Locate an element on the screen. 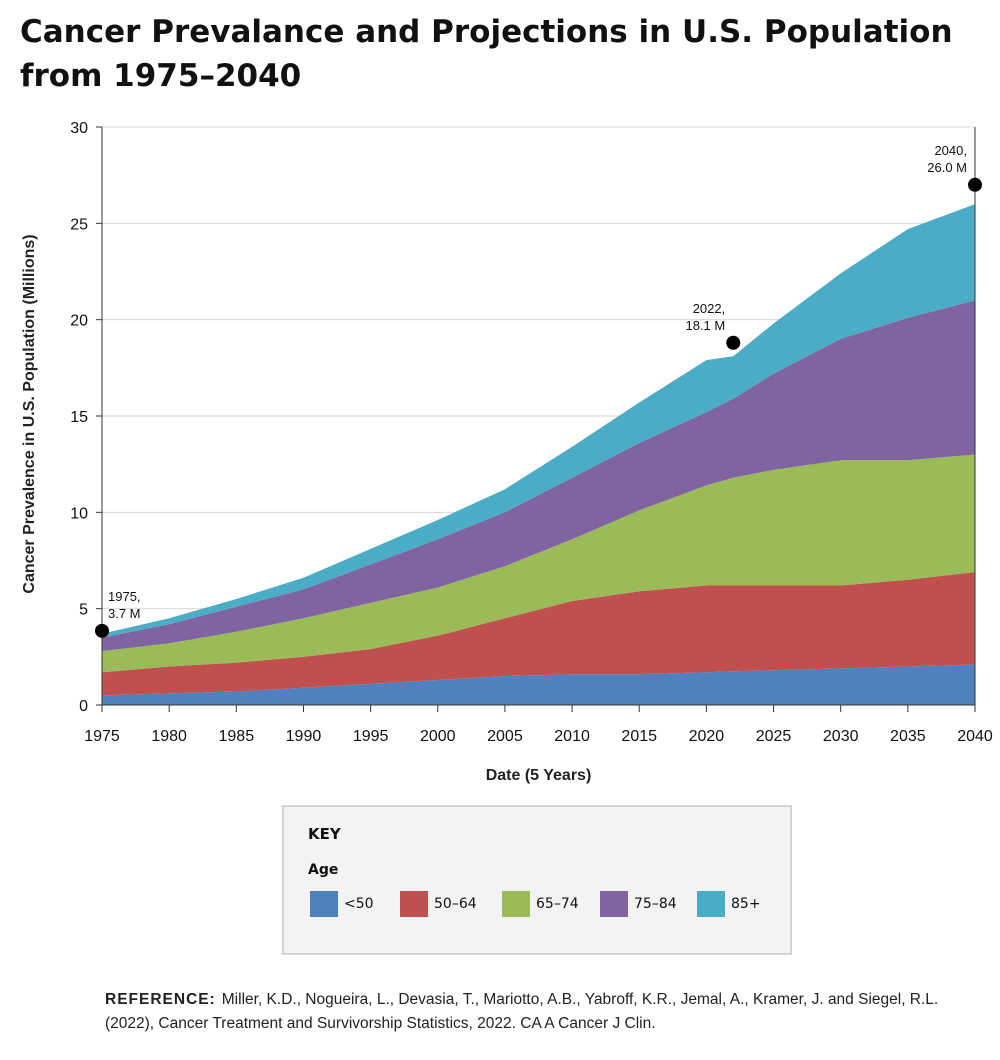 Image resolution: width=1000 pixels, height=1060 pixels. legend-subtitle: Age is located at coordinates (323, 870).